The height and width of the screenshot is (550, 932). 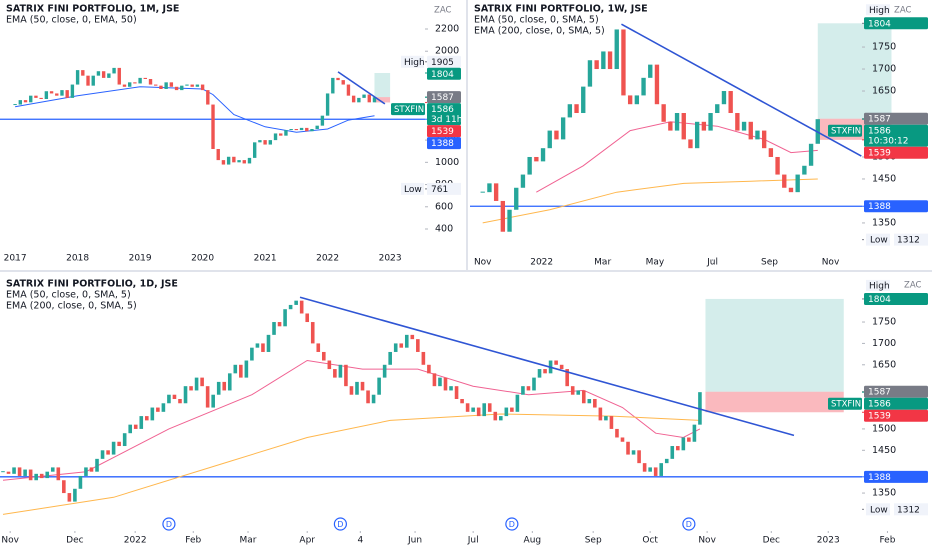 What do you see at coordinates (447, 51) in the screenshot?
I see `y-tick-label: 2000` at bounding box center [447, 51].